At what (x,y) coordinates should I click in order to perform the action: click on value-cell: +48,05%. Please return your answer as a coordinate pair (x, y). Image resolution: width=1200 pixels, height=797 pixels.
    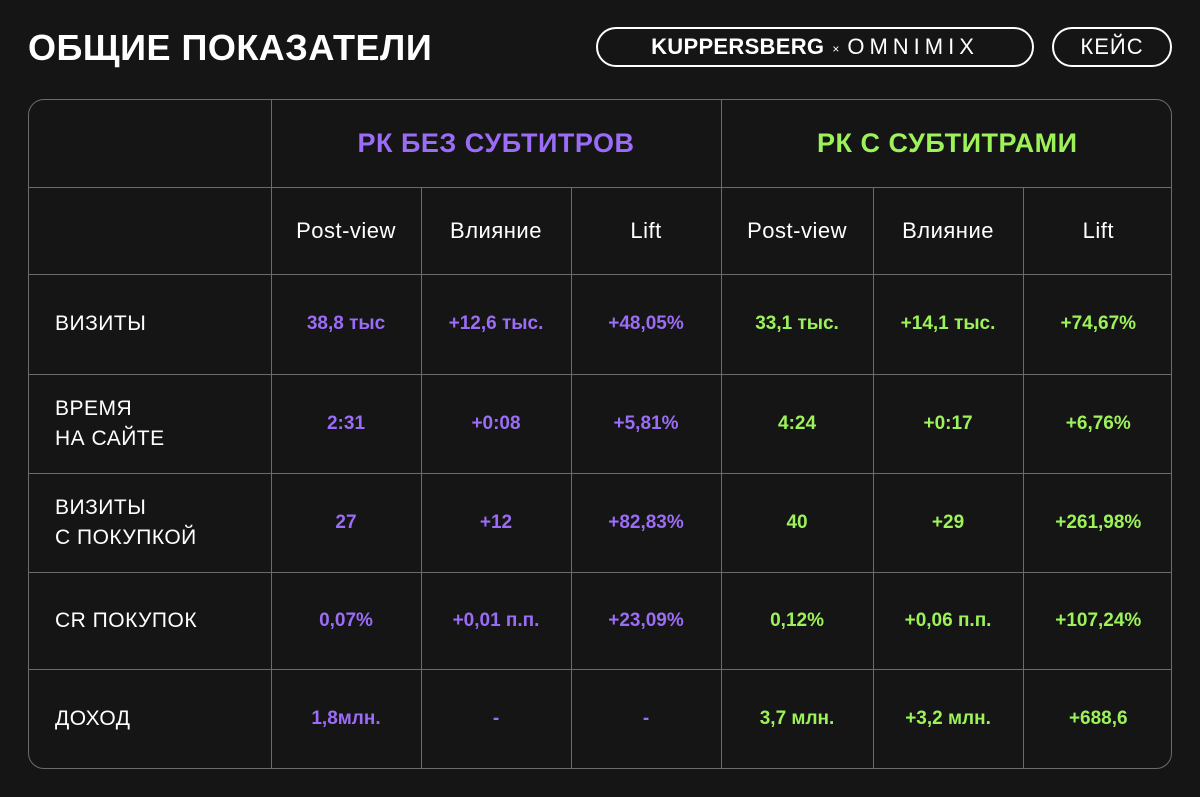
    Looking at the image, I should click on (646, 324).